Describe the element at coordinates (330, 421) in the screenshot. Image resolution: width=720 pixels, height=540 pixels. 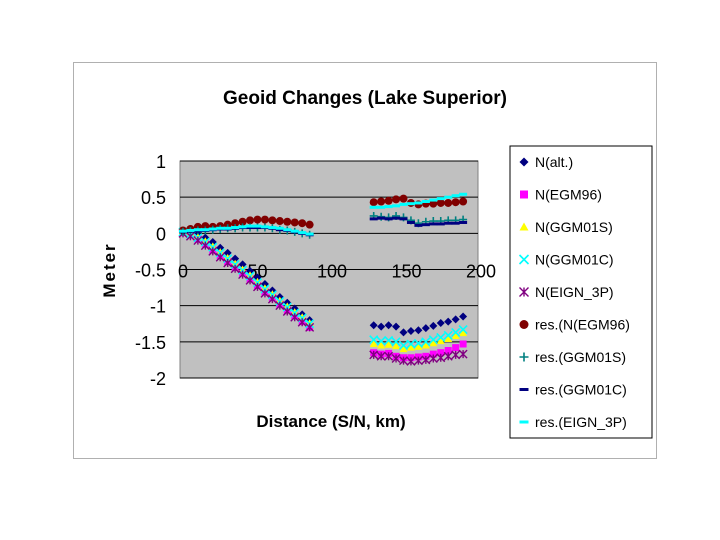
I see `x-axis-label: Distance (S/N, km)` at that location.